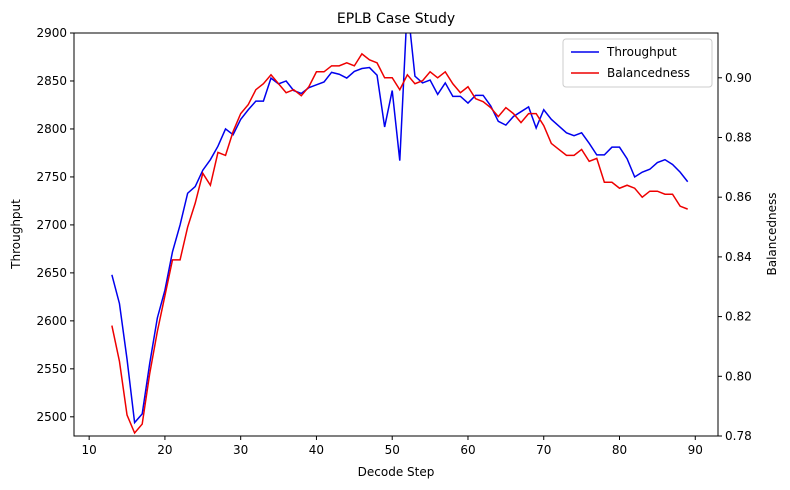  What do you see at coordinates (51, 417) in the screenshot?
I see `y-tick-label: 2500` at bounding box center [51, 417].